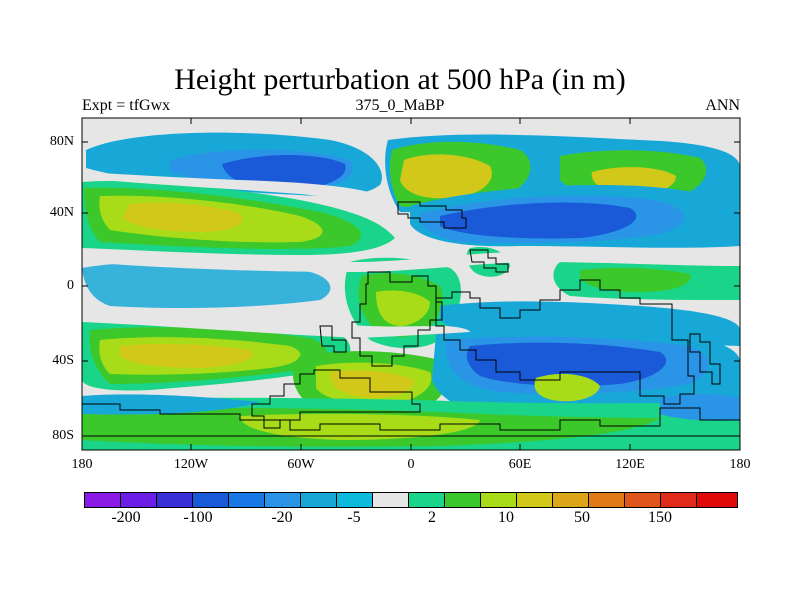 This screenshot has width=800, height=600. What do you see at coordinates (660, 517) in the screenshot?
I see `colorbar-label: 150` at bounding box center [660, 517].